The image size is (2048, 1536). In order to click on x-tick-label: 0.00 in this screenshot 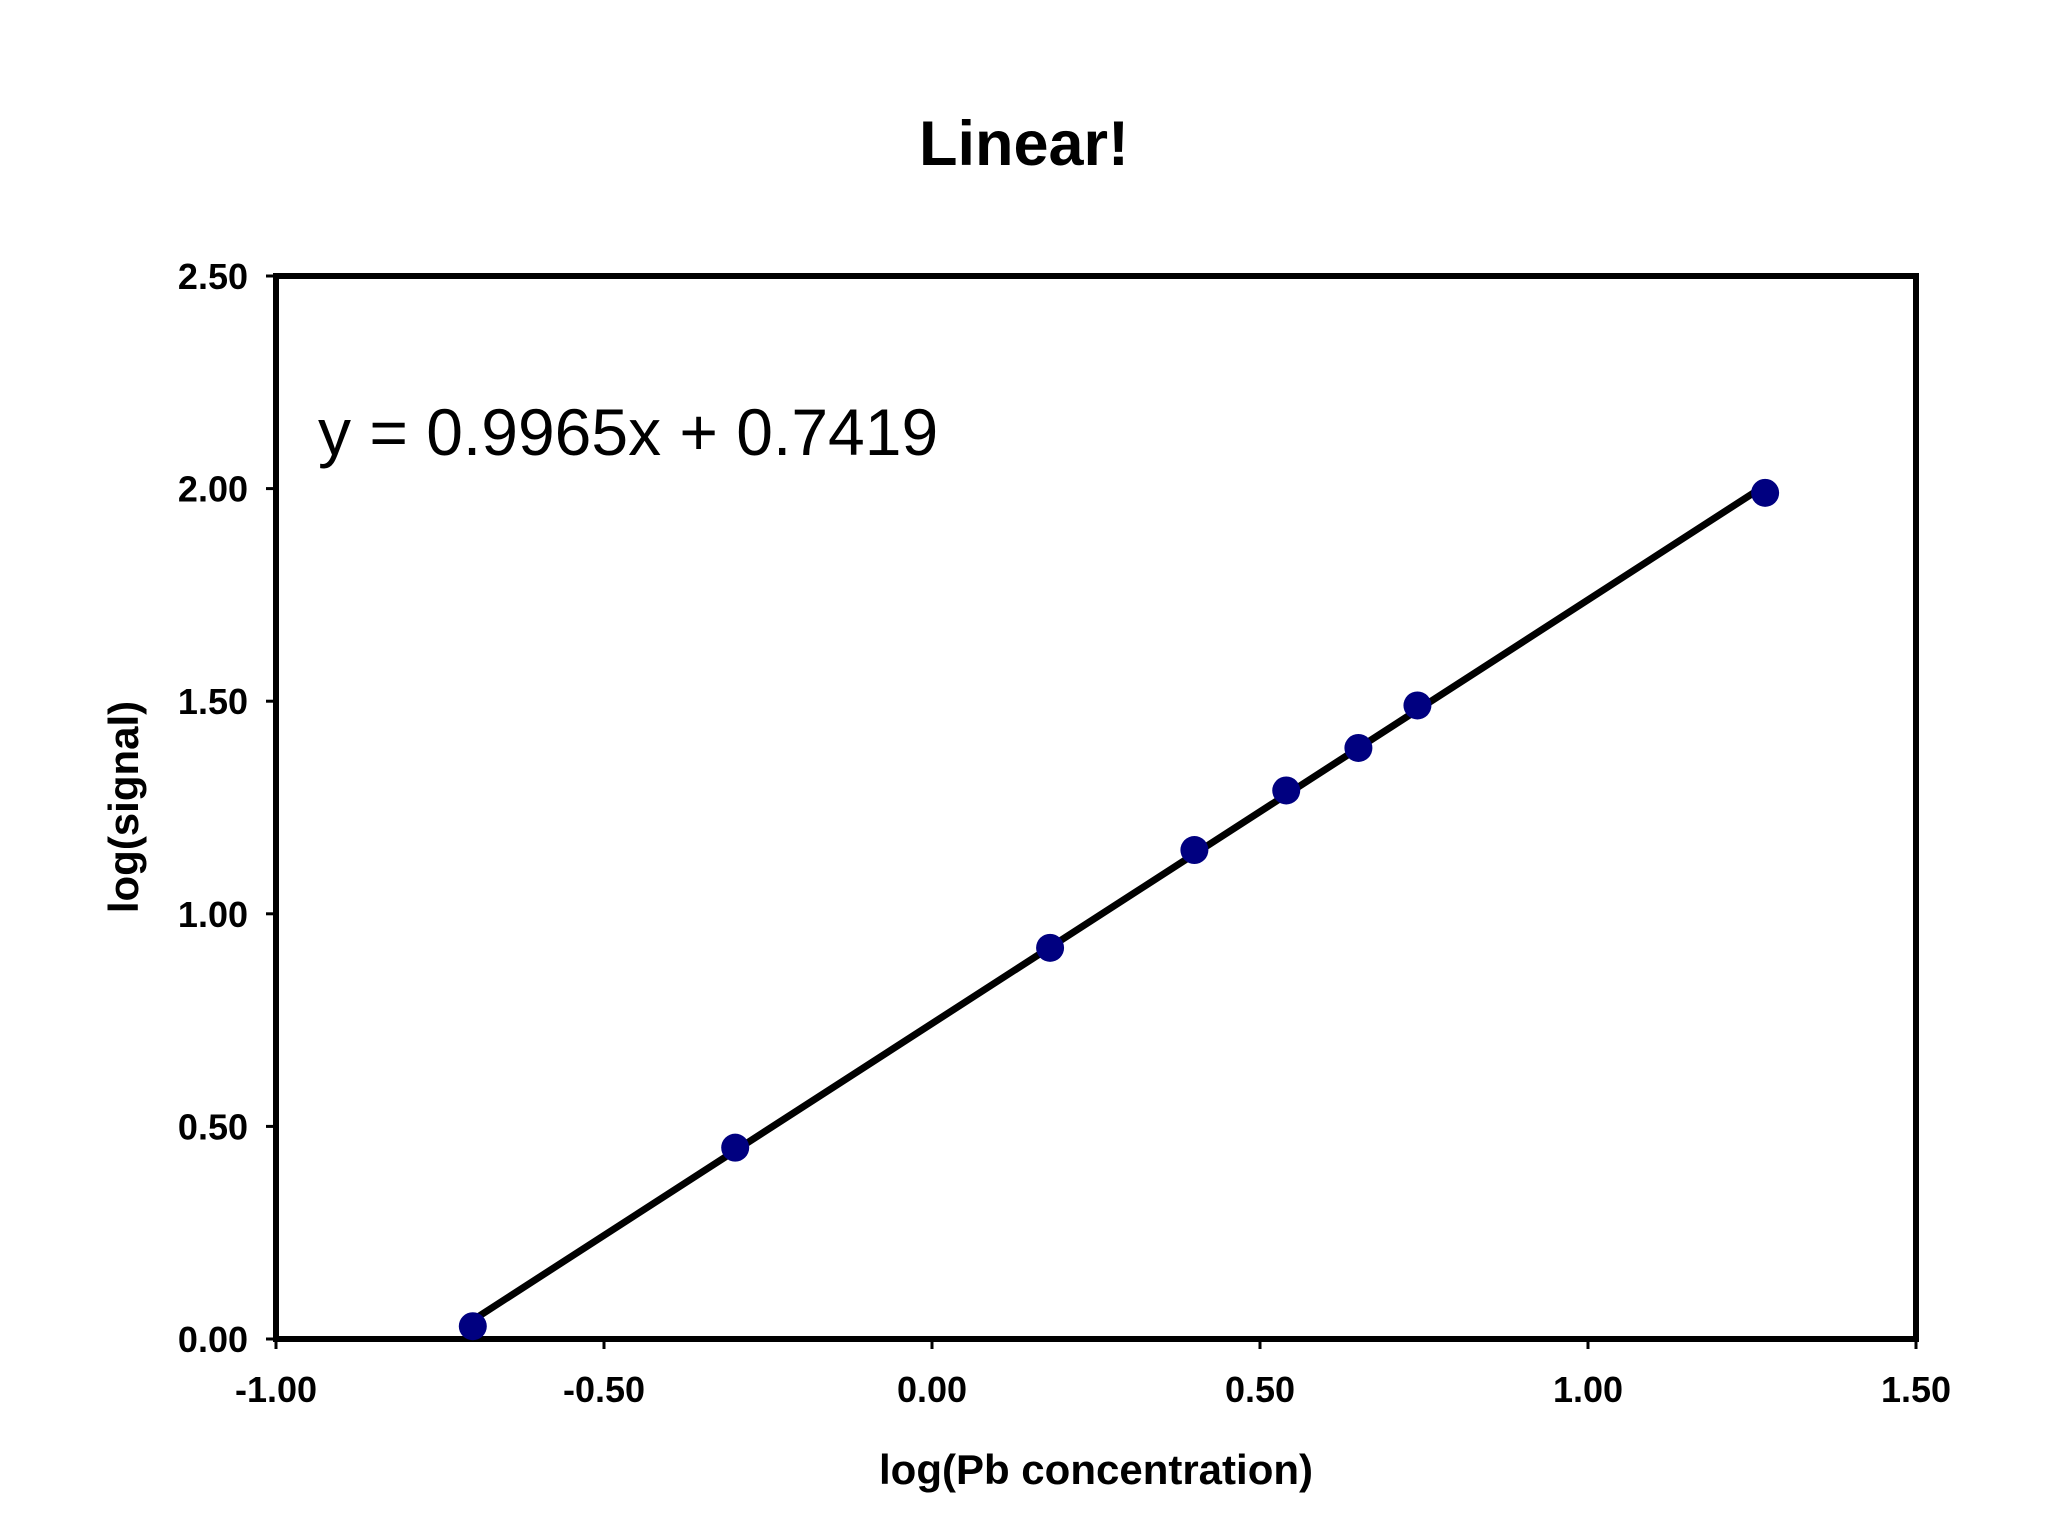, I will do `click(932, 1389)`.